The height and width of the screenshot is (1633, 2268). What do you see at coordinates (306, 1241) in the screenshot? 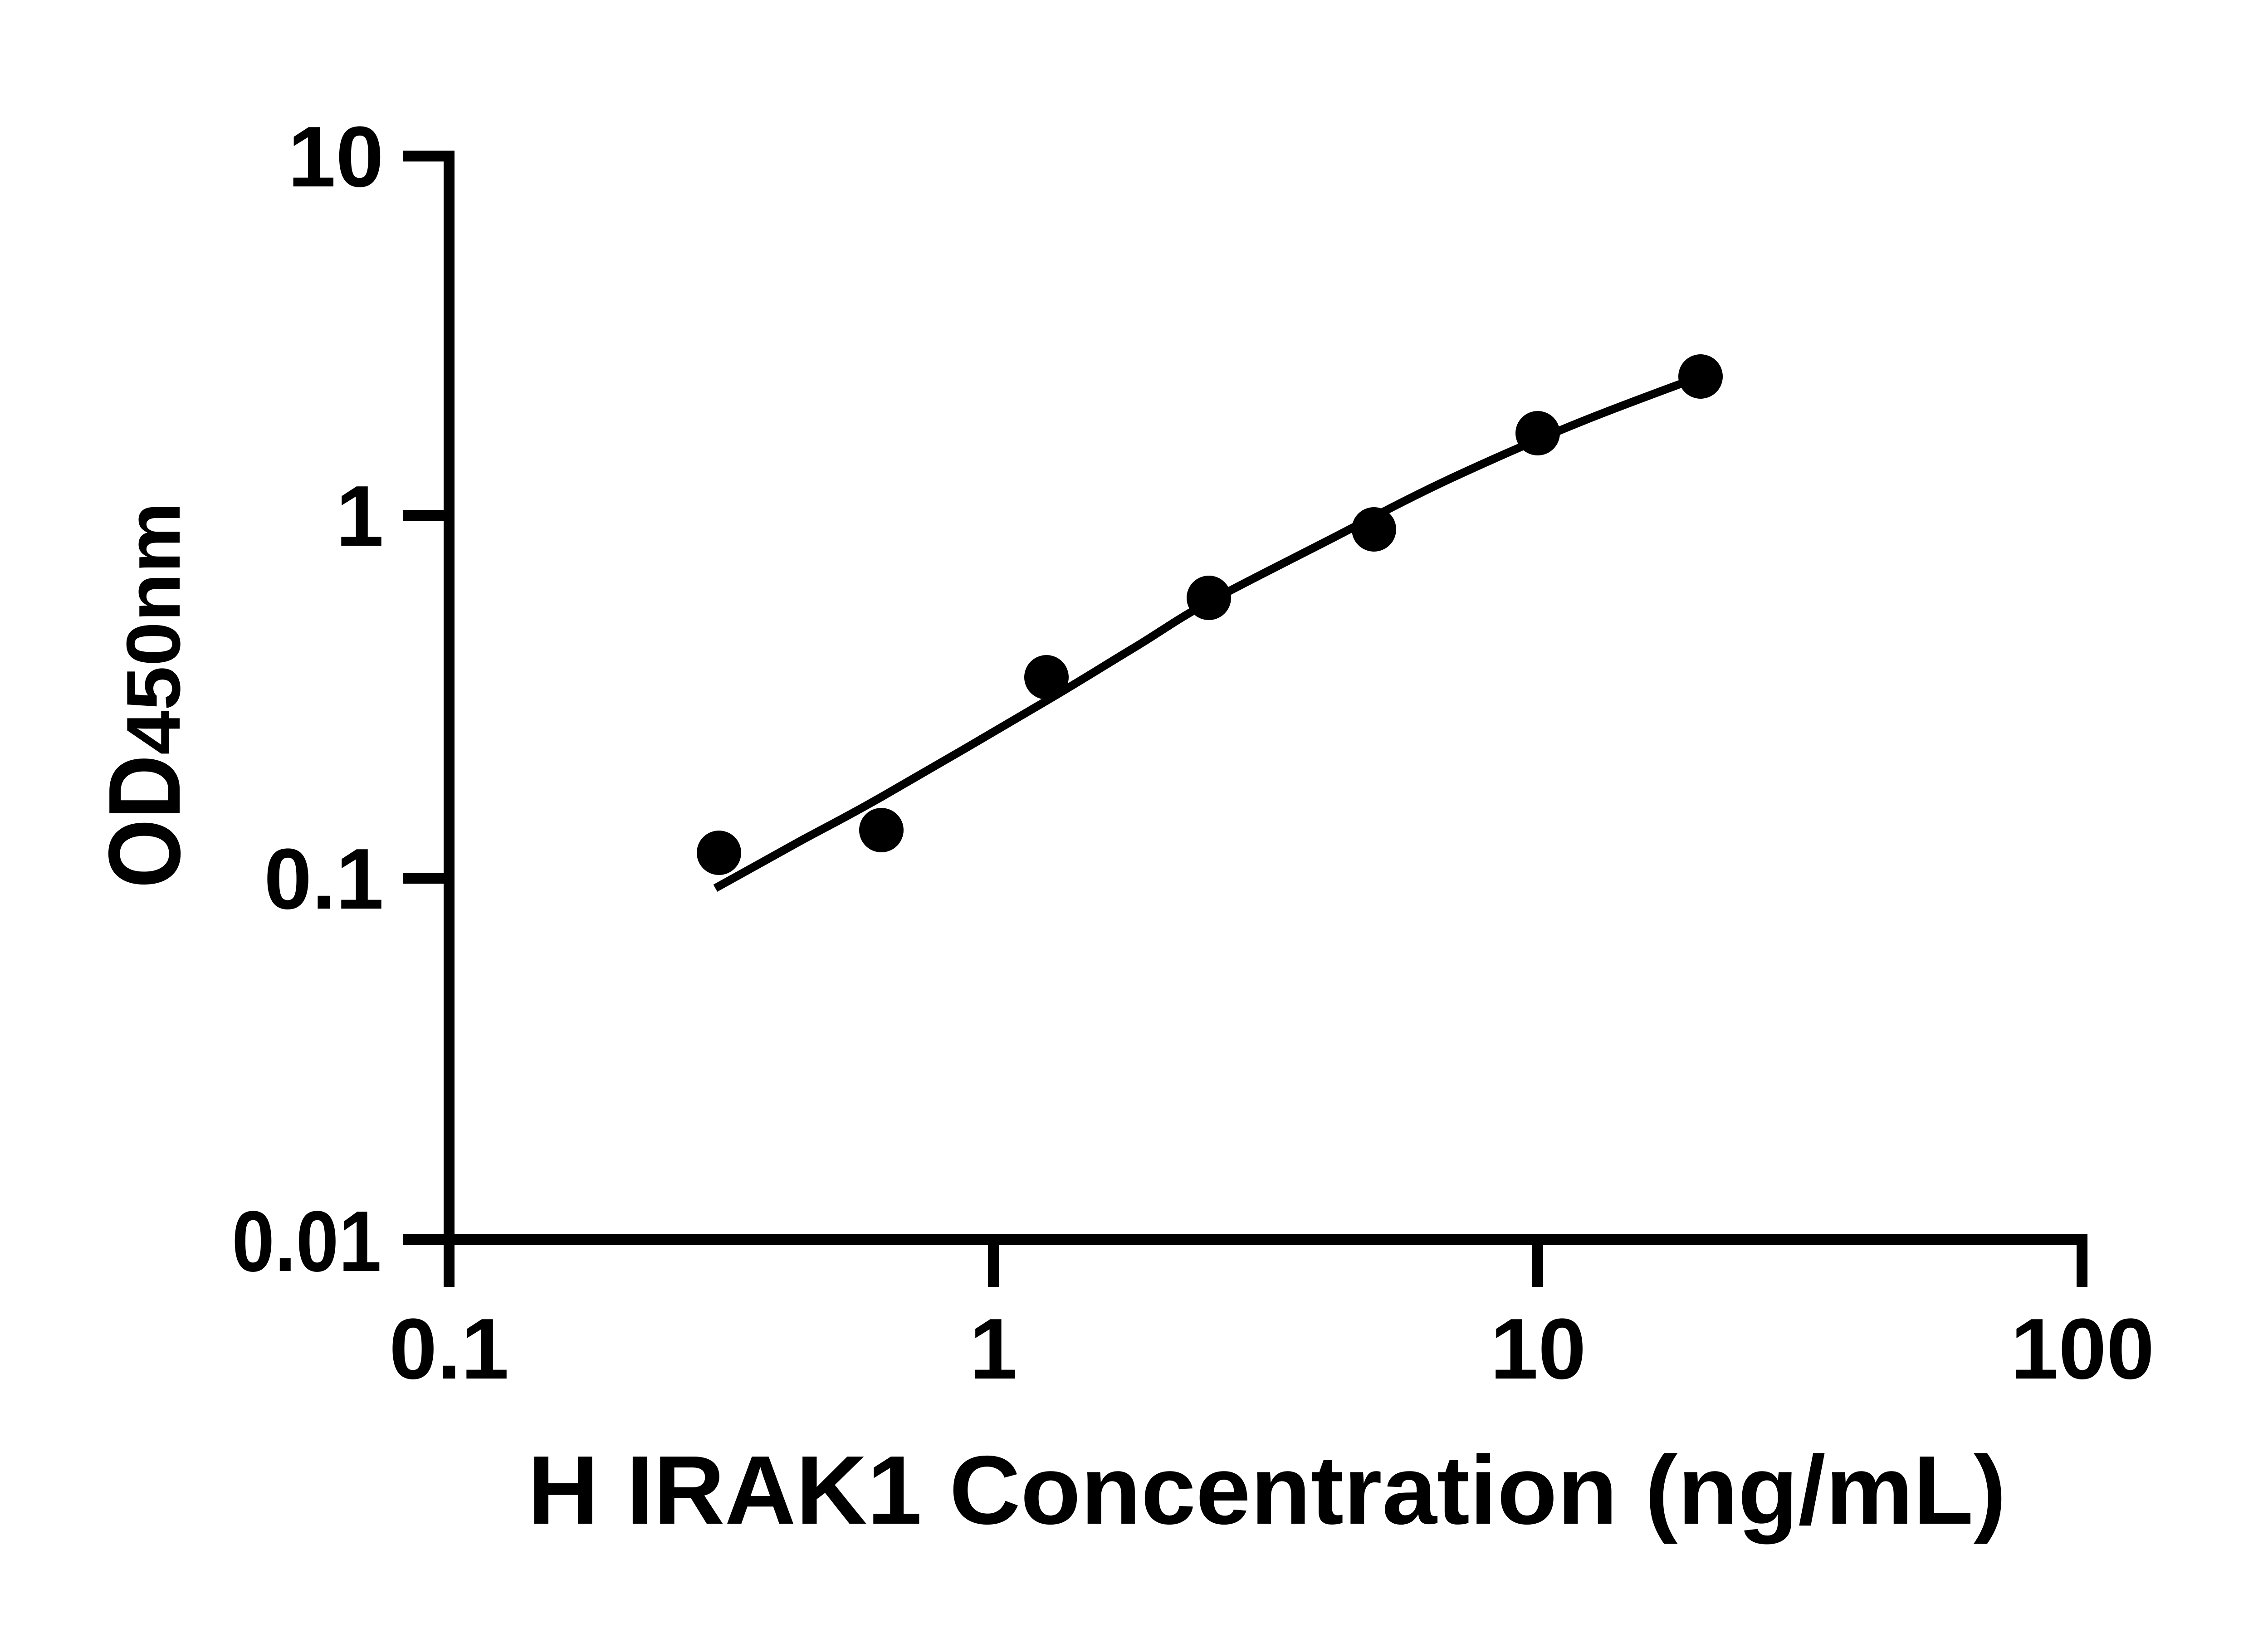
I see `svg-text: 0.01` at bounding box center [306, 1241].